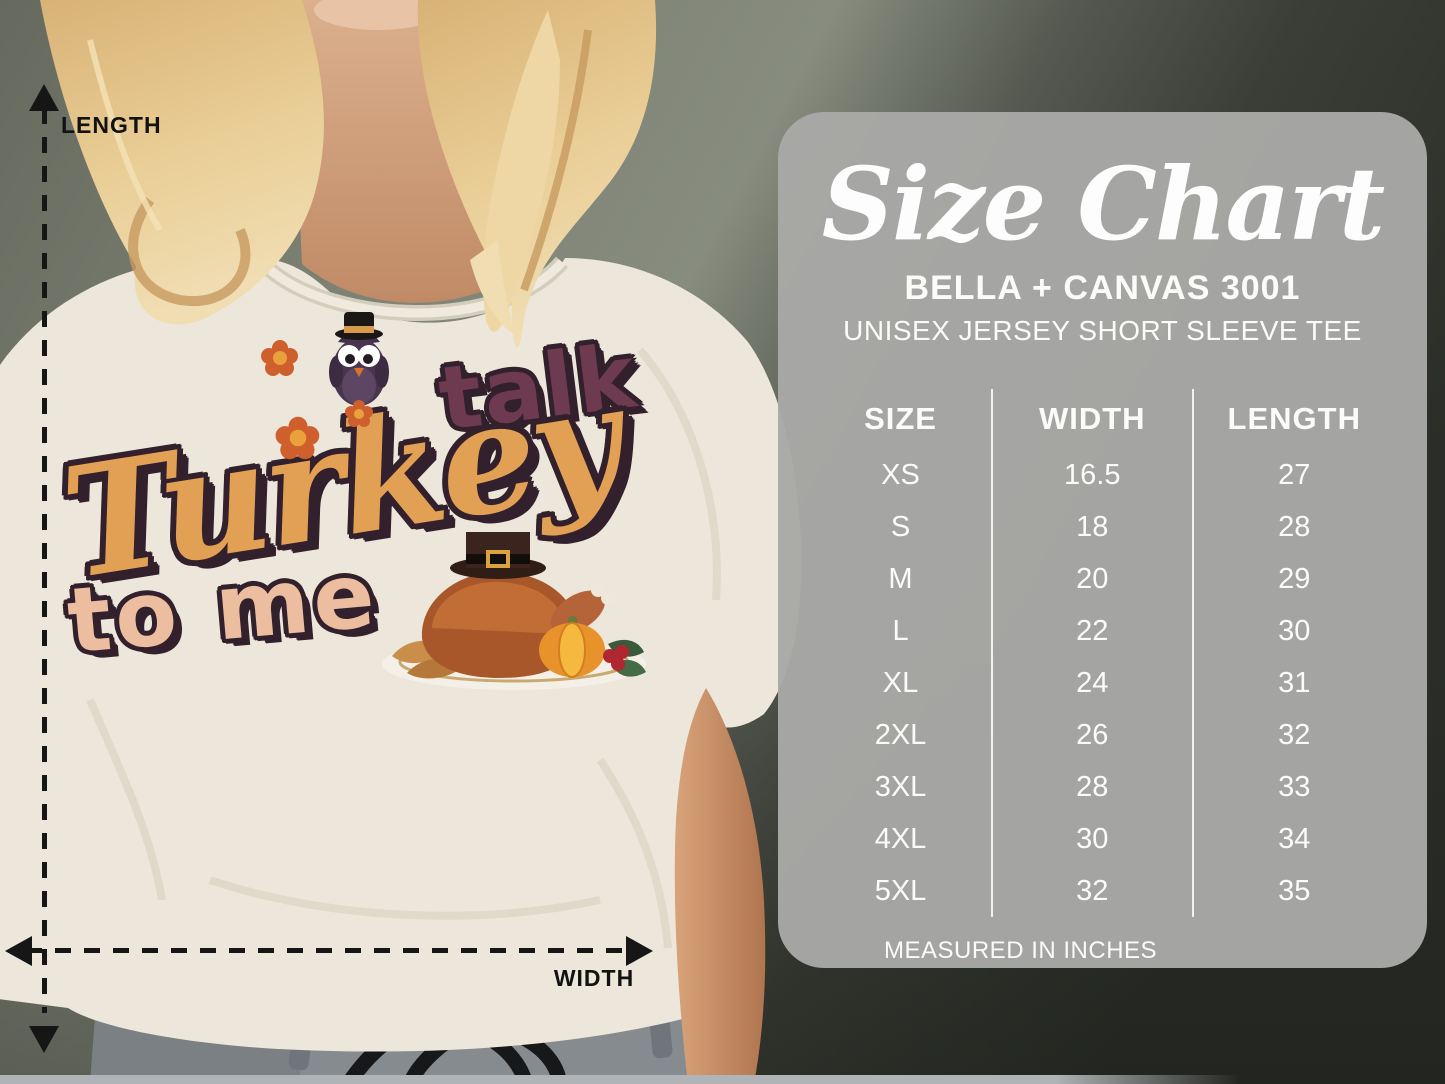 Image resolution: width=1445 pixels, height=1084 pixels. Describe the element at coordinates (1092, 787) in the screenshot. I see `width-cell: 28` at that location.